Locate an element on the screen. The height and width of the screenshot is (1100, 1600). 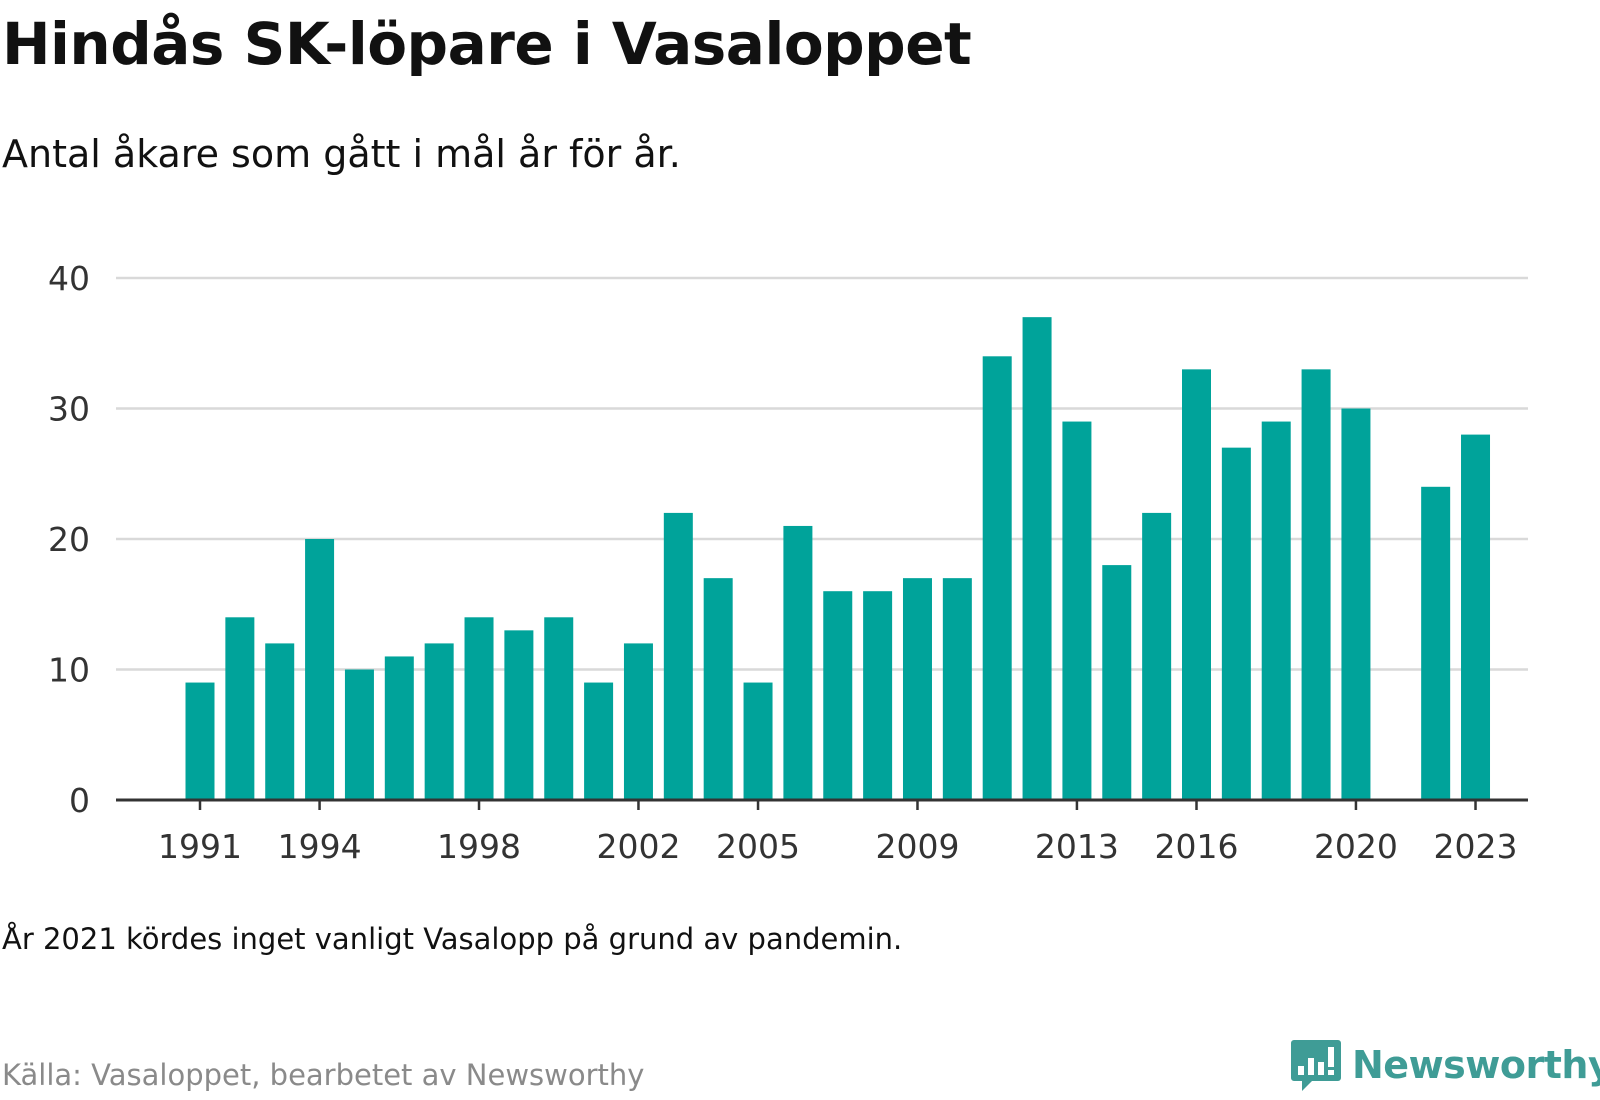
bar-2004 is located at coordinates (718, 689).